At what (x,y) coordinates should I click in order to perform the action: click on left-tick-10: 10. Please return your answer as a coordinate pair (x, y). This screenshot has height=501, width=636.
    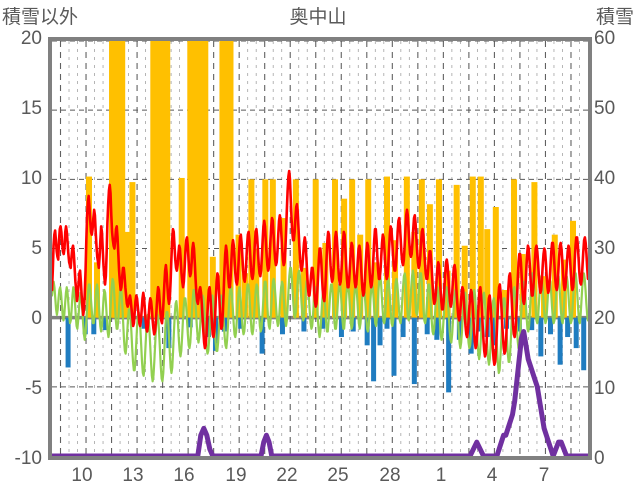
    Looking at the image, I should click on (31, 178).